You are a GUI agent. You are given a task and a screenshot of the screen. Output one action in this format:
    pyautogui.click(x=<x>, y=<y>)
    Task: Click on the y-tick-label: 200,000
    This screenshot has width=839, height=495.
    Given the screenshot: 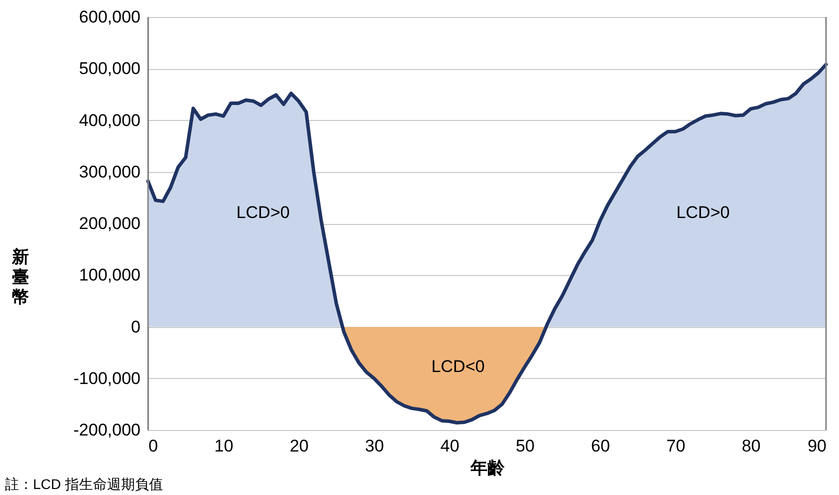 What is the action you would take?
    pyautogui.click(x=109, y=223)
    